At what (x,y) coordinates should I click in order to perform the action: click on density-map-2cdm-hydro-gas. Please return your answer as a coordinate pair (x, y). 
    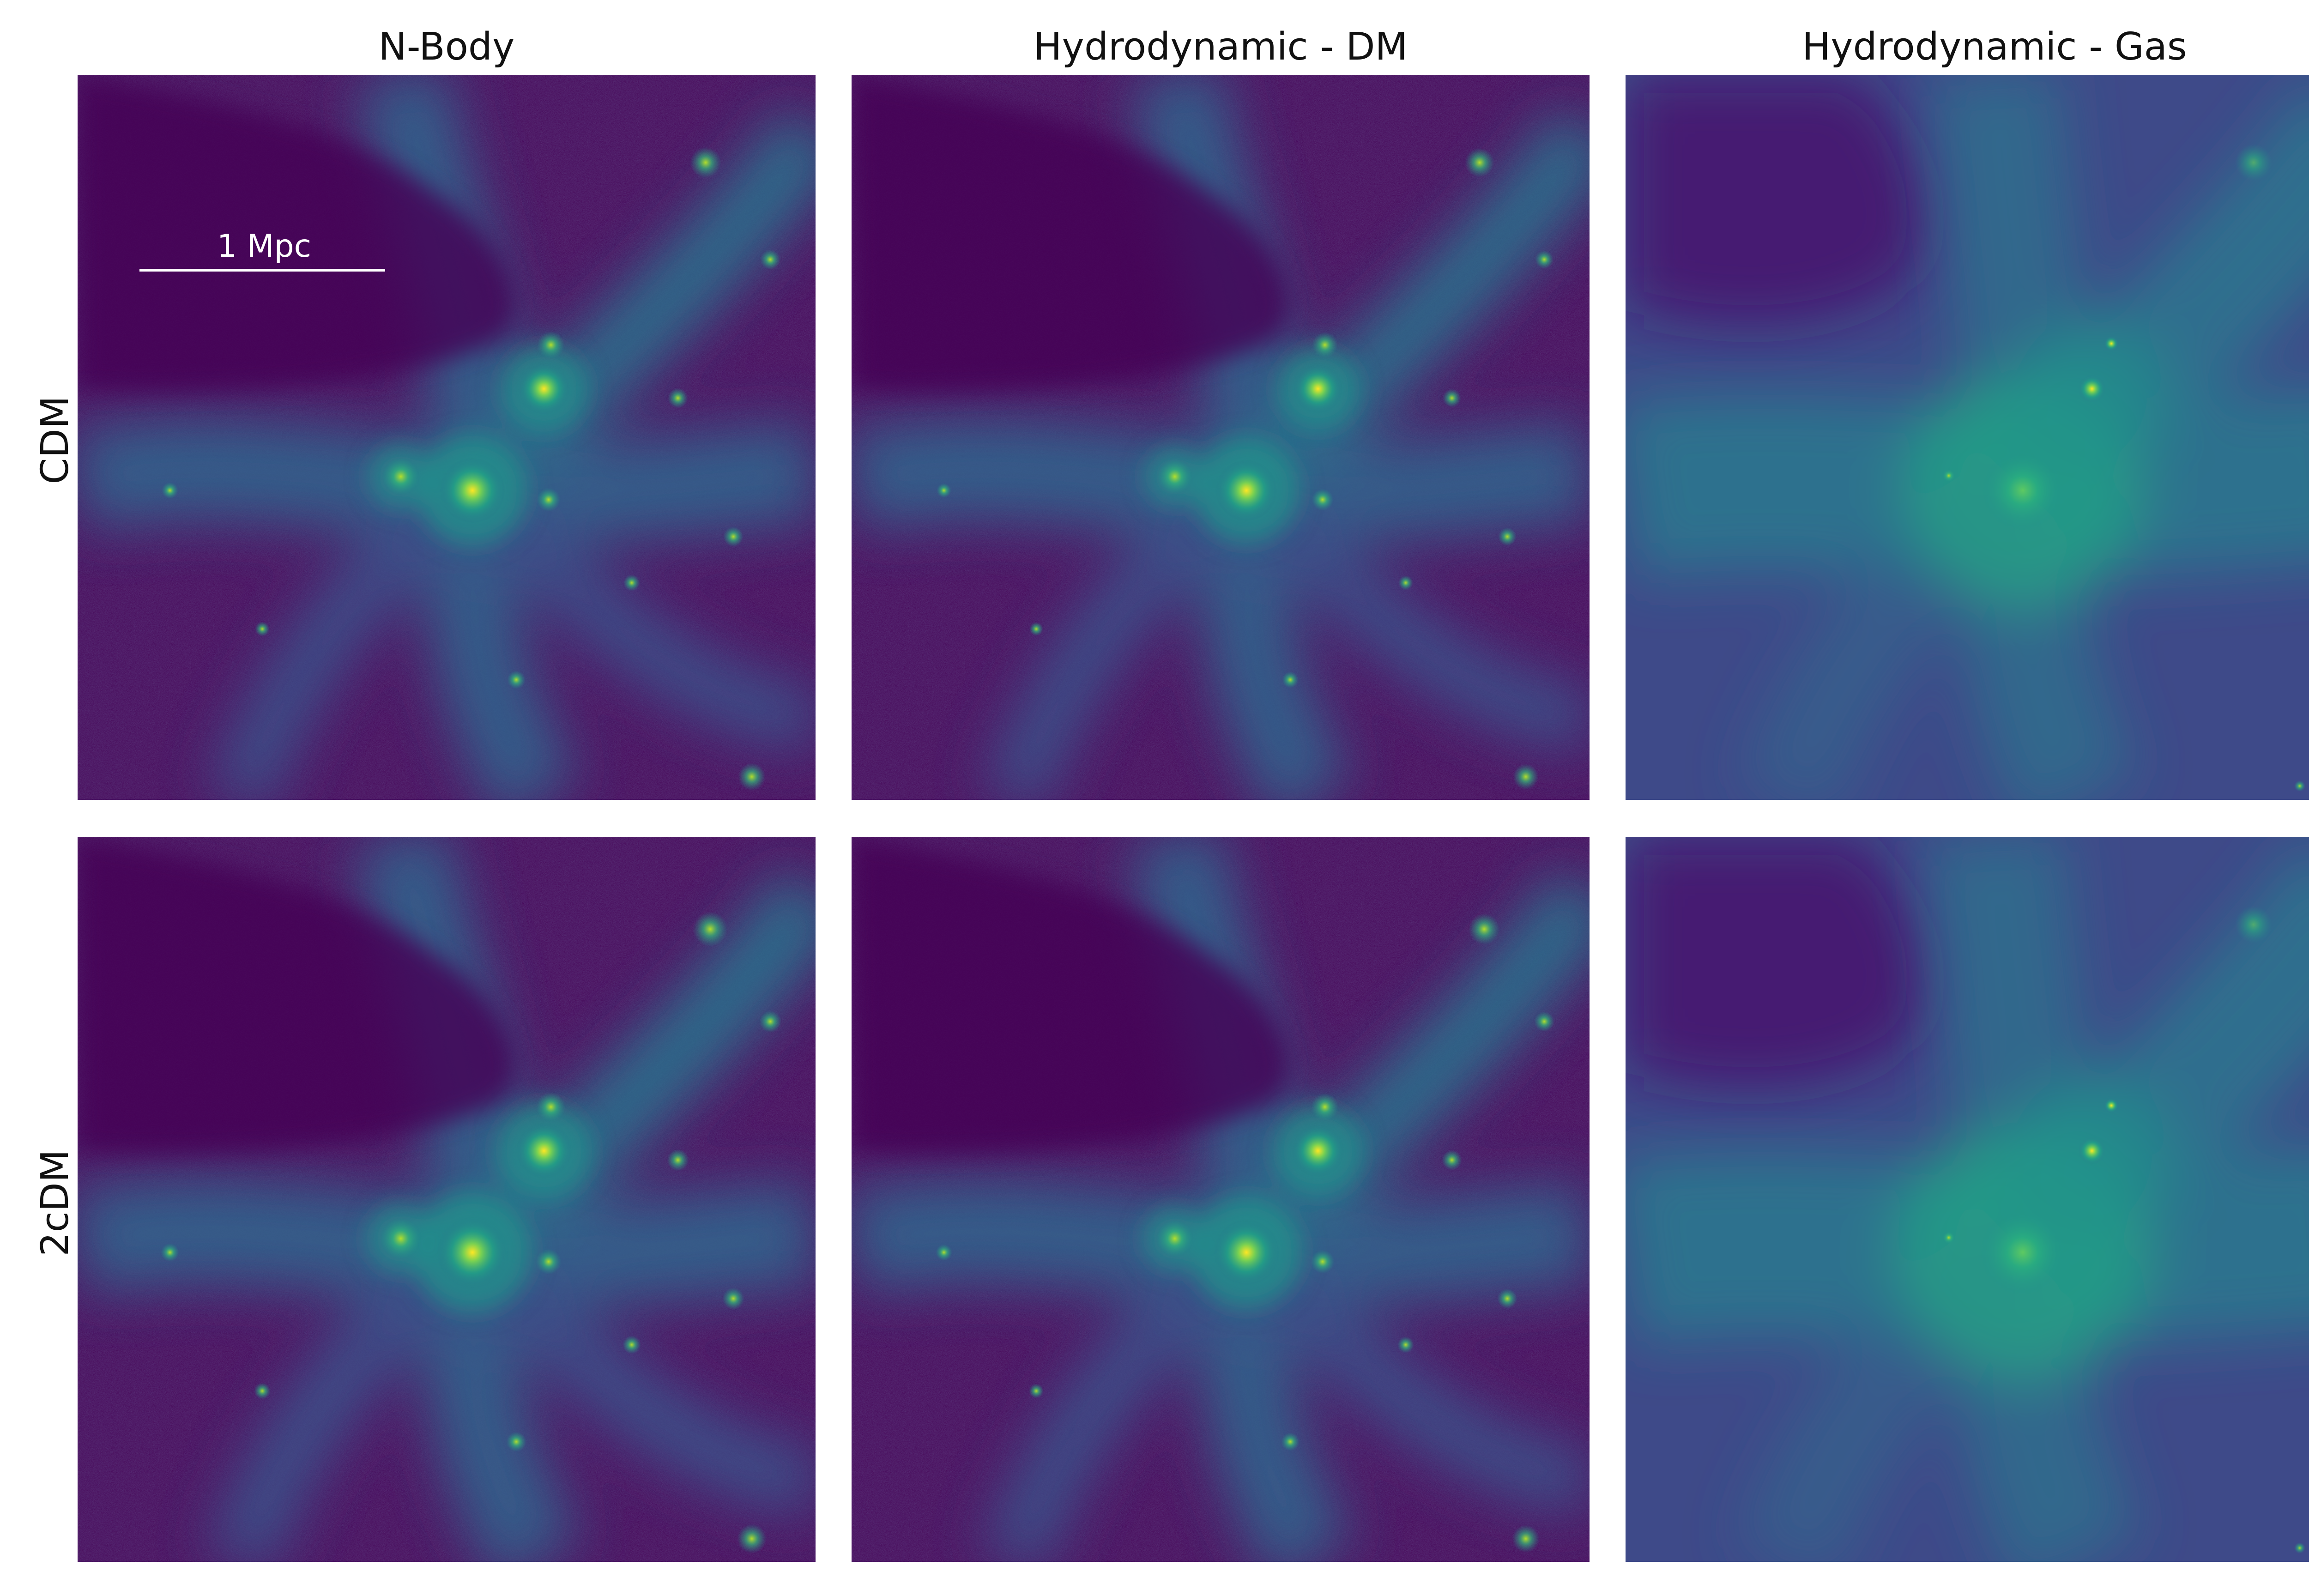
    Looking at the image, I should click on (1968, 1199).